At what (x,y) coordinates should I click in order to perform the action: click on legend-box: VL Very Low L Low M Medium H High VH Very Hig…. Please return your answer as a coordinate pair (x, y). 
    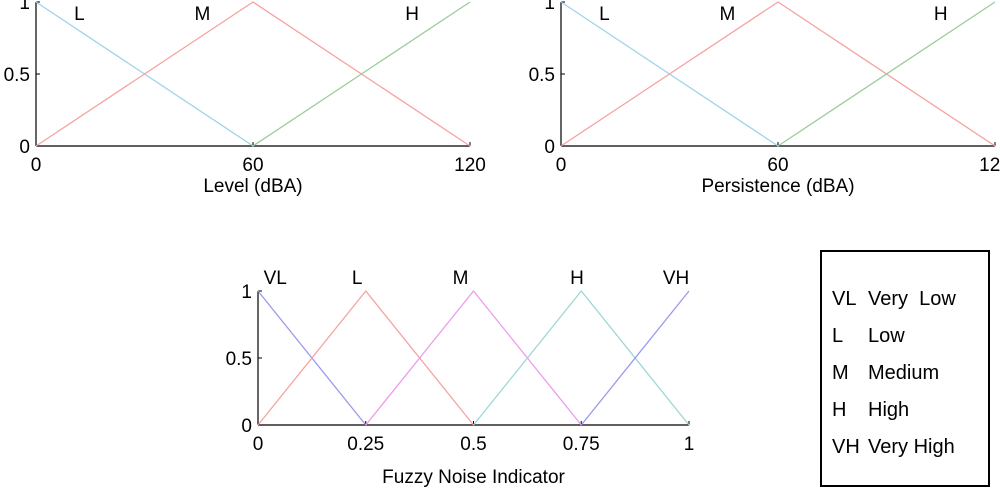
    Looking at the image, I should click on (905, 368).